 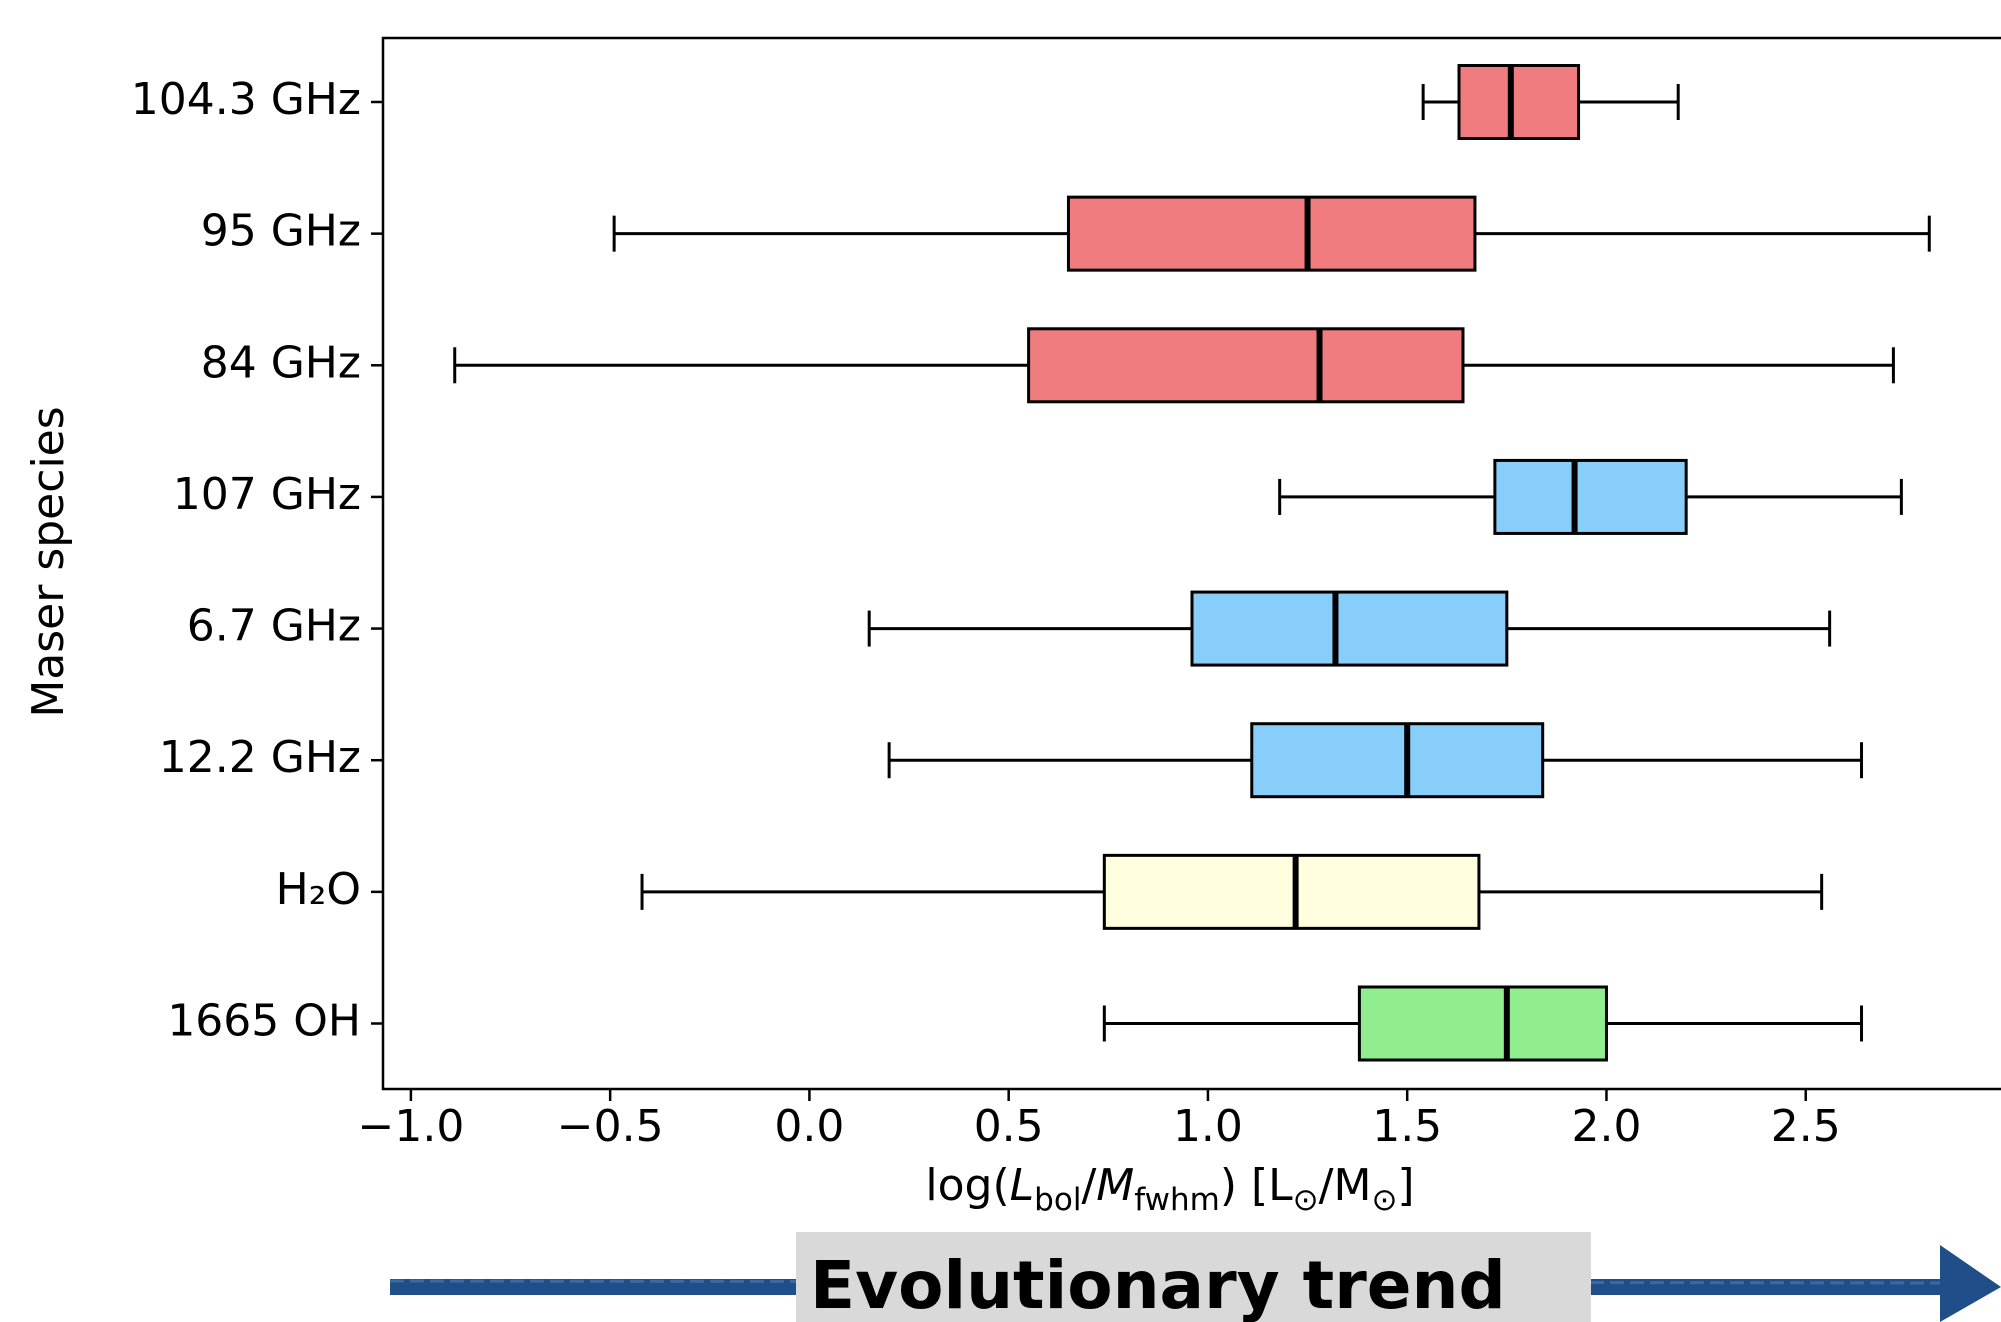 I want to click on x-axis-label-part: ) [L, so click(x=1256, y=1185).